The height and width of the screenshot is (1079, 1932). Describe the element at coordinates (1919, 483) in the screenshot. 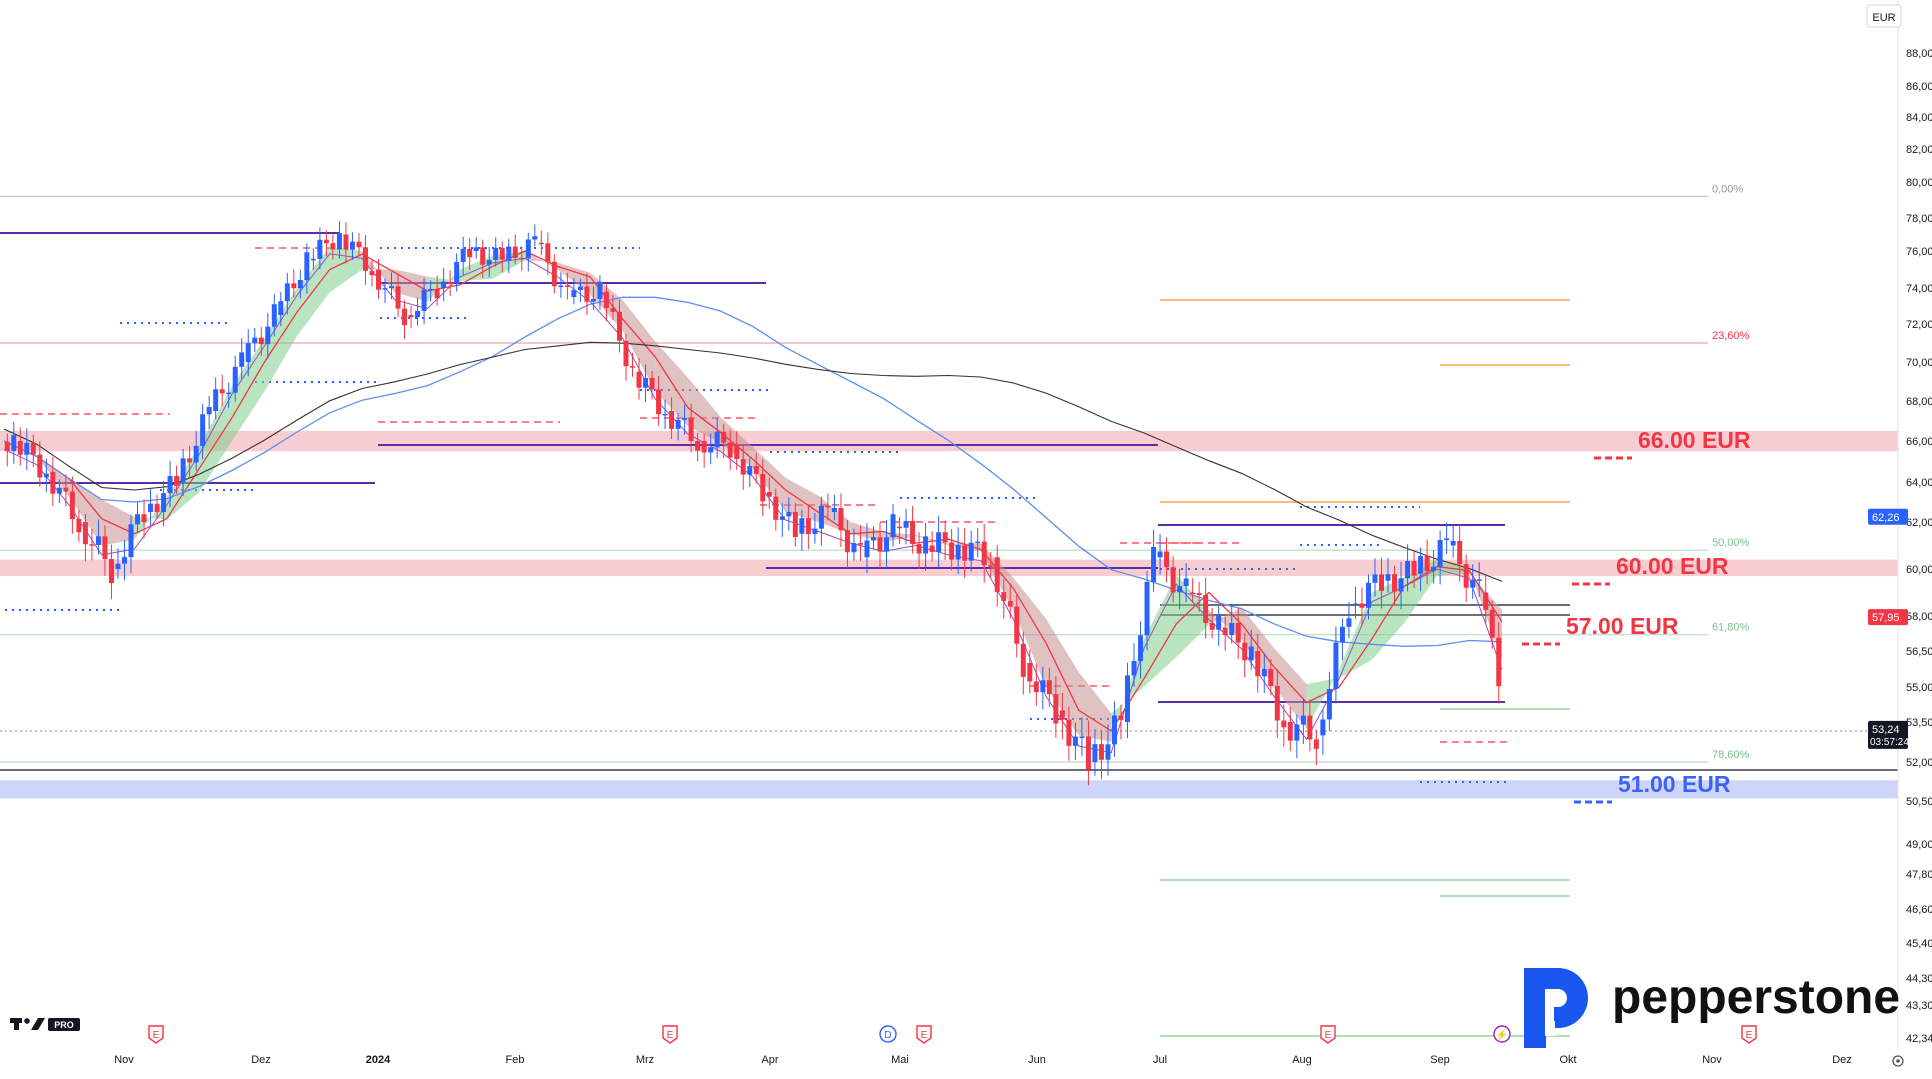

I see `price-tick-label: 64,00` at that location.